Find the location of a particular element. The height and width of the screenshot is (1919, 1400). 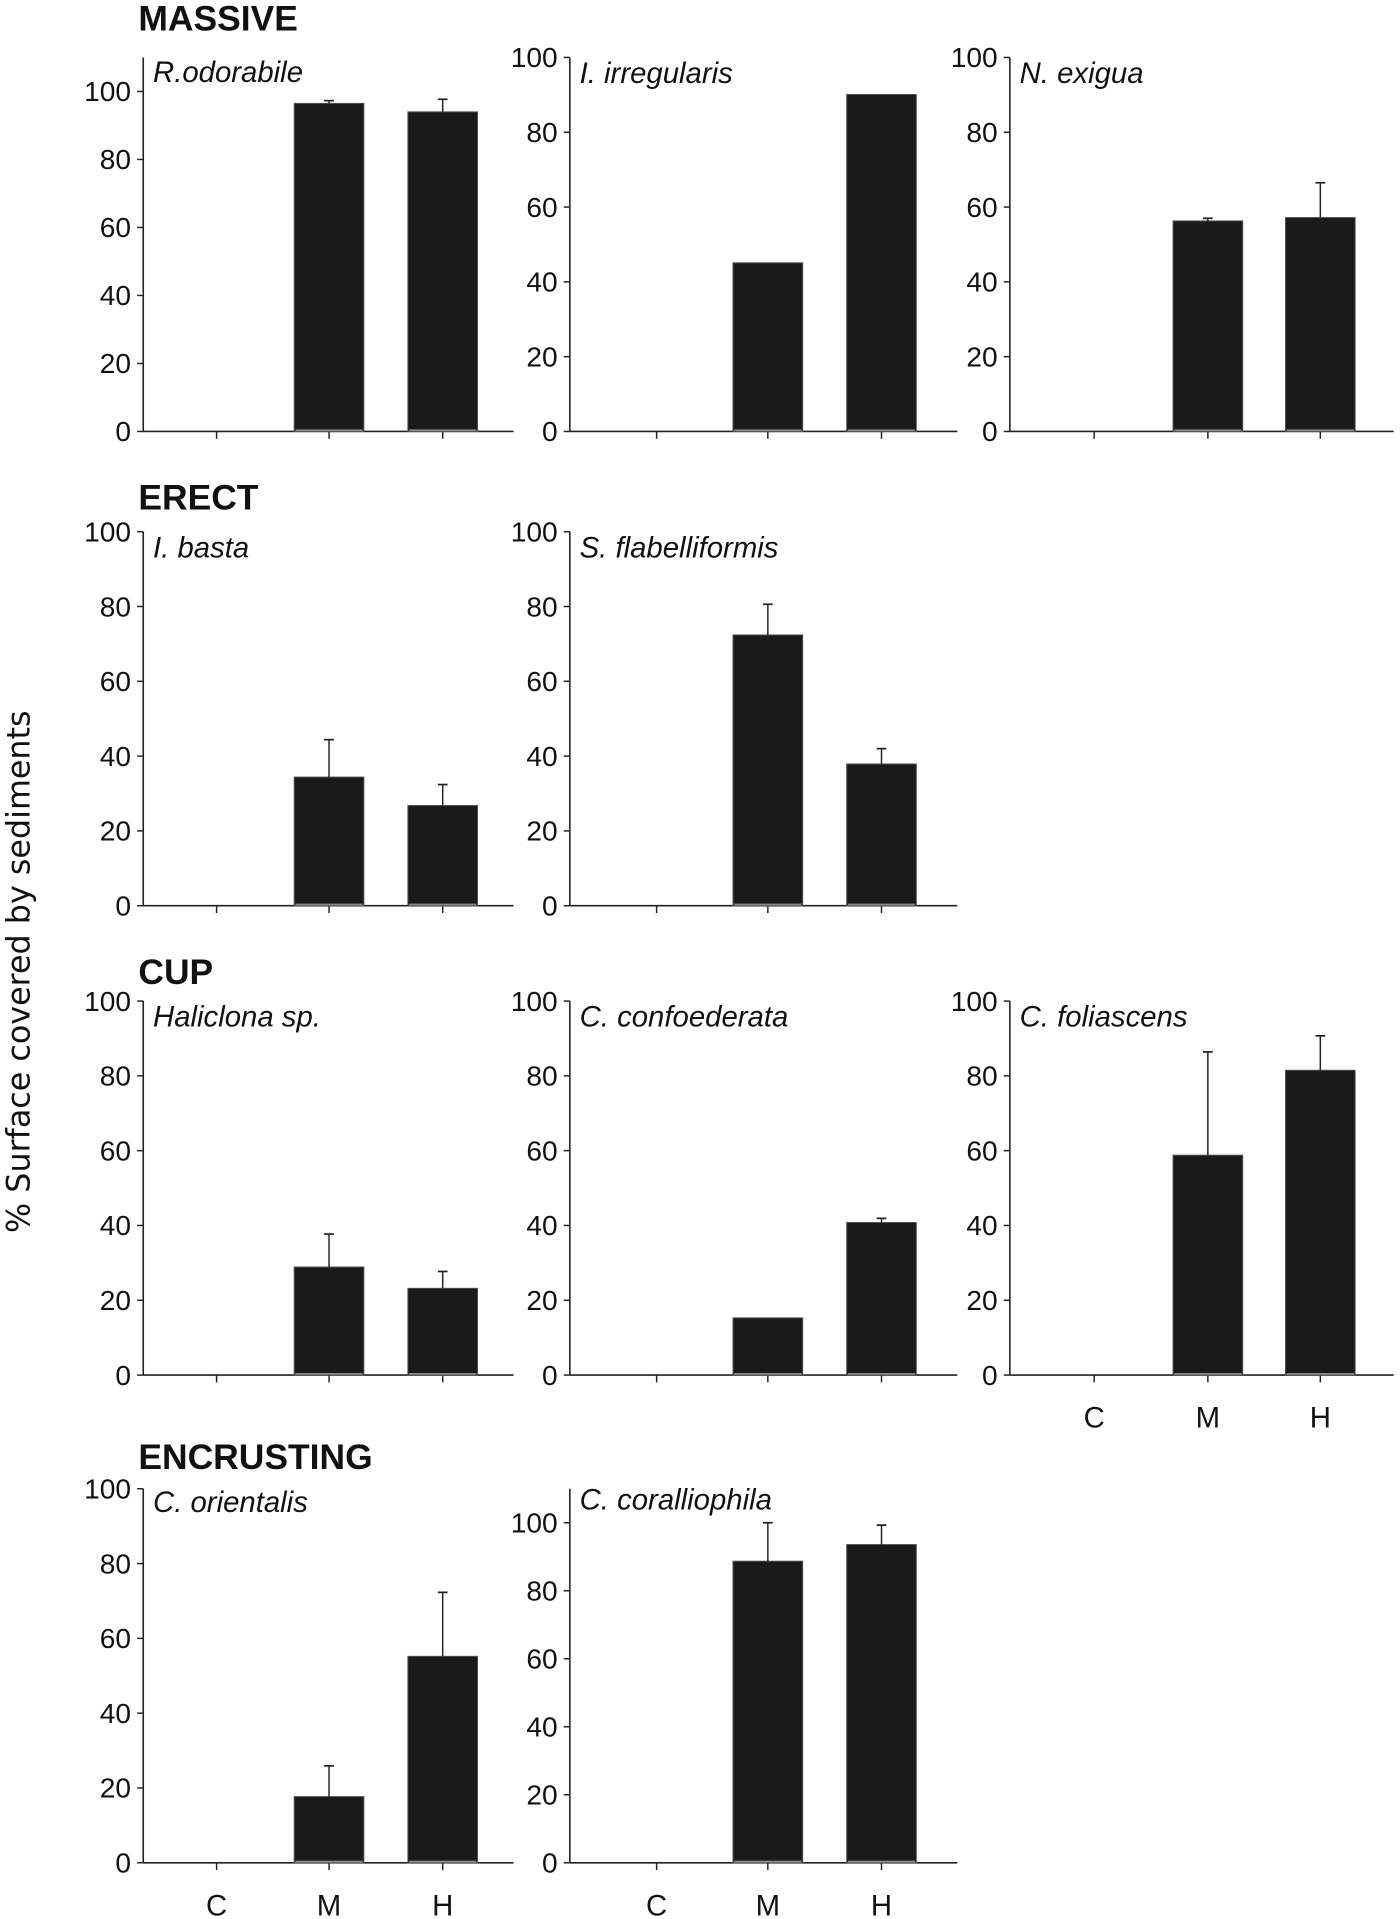

panel-n-exigua: 0 20 40 60 80 100 N. exigua is located at coordinates (1172, 244).